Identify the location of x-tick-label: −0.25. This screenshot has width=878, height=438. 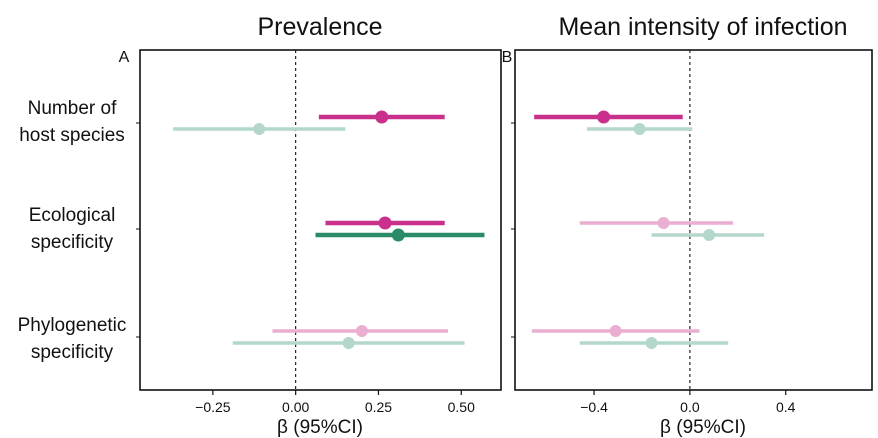
(213, 407).